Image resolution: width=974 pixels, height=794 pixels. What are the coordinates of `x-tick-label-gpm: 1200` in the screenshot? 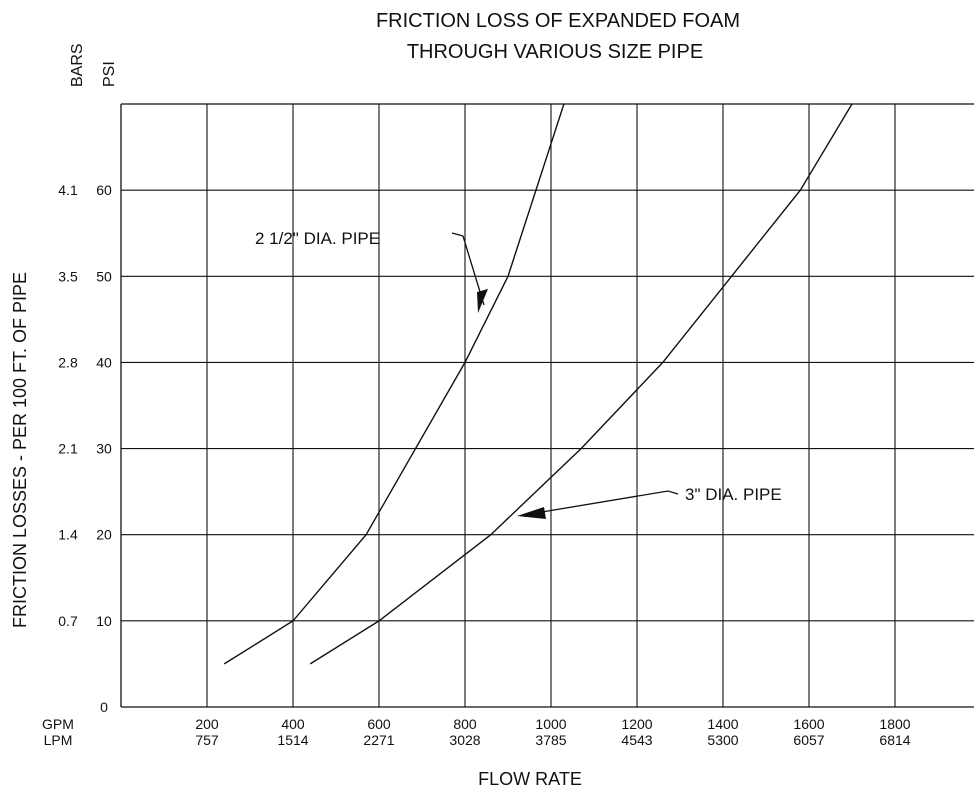 It's located at (636, 724).